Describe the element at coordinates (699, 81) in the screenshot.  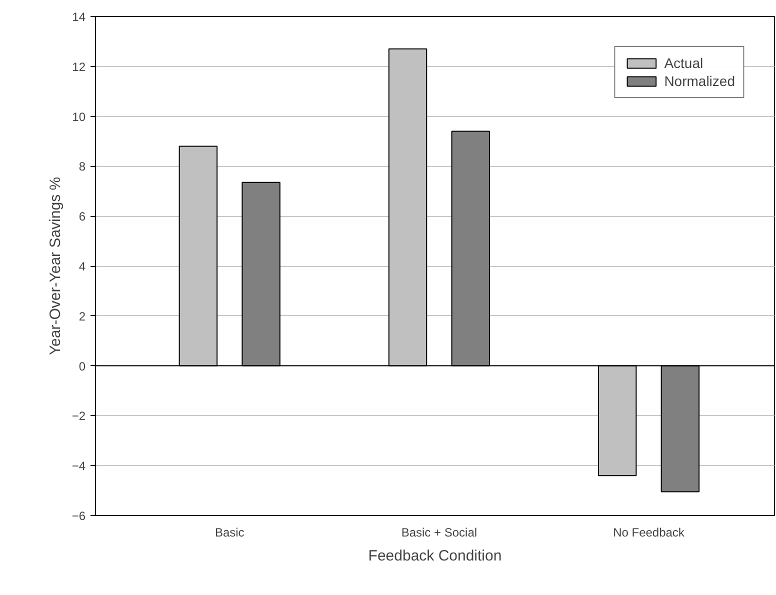
I see `legend-label: Normalized` at that location.